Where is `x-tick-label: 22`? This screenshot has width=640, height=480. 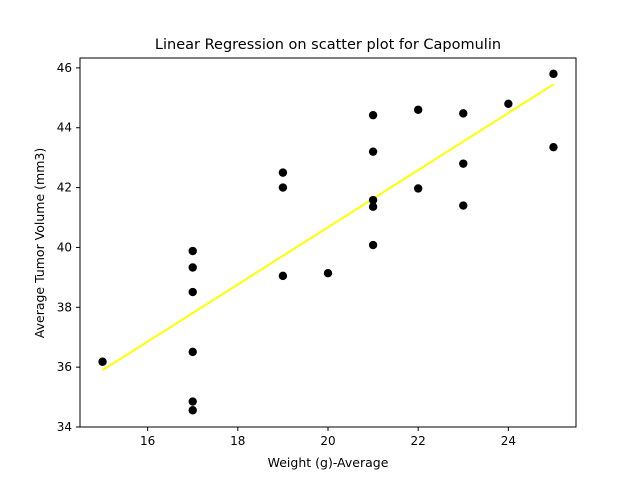
x-tick-label: 22 is located at coordinates (418, 441).